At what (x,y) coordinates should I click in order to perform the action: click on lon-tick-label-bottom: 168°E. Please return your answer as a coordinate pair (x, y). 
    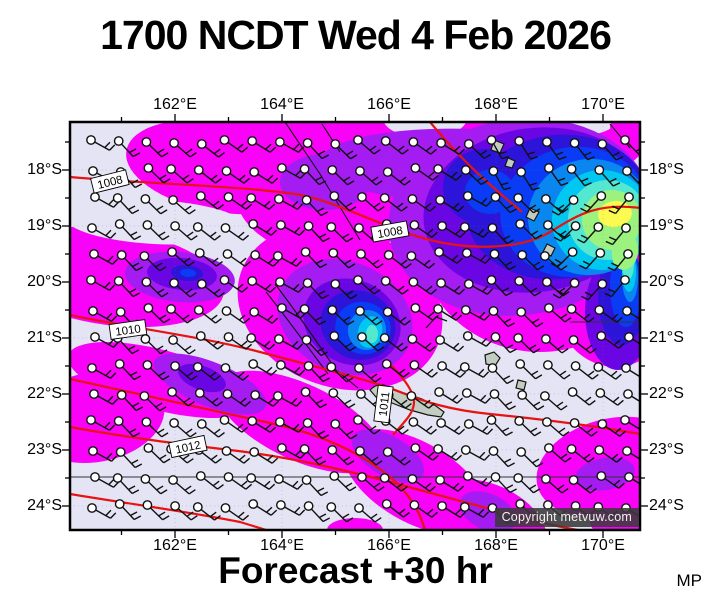
    Looking at the image, I should click on (496, 545).